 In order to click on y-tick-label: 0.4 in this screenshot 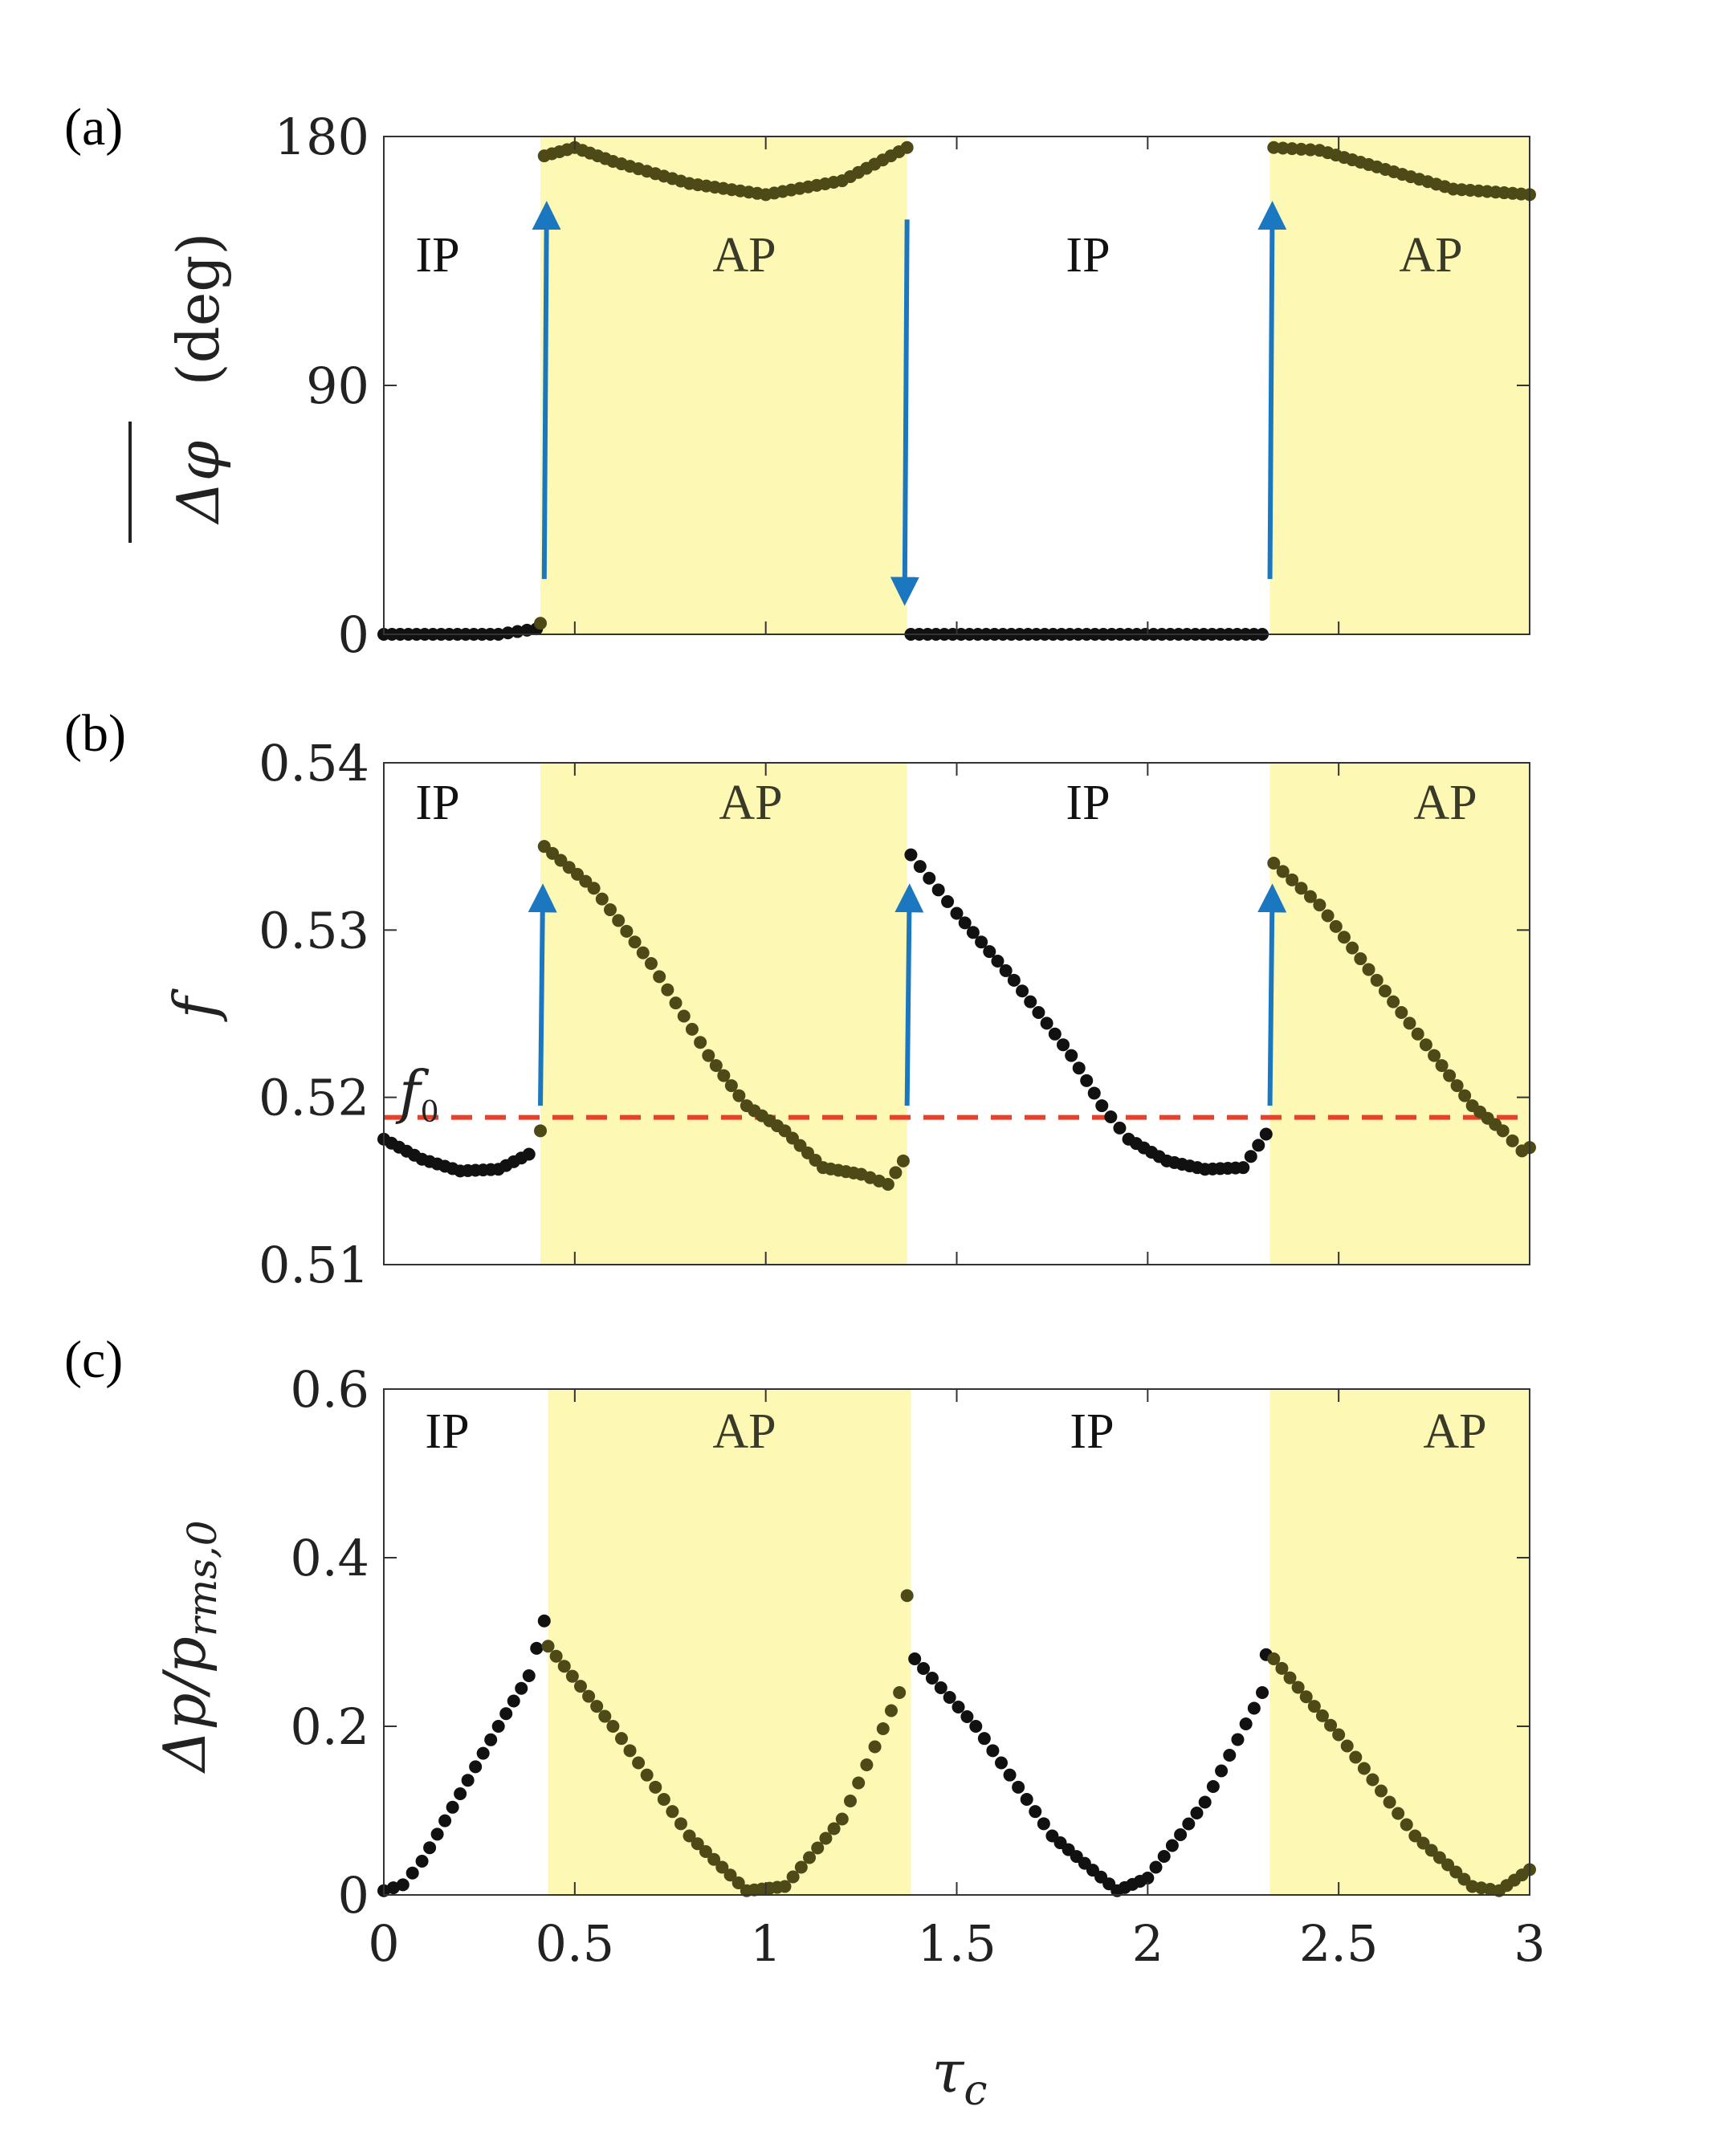, I will do `click(329, 1558)`.